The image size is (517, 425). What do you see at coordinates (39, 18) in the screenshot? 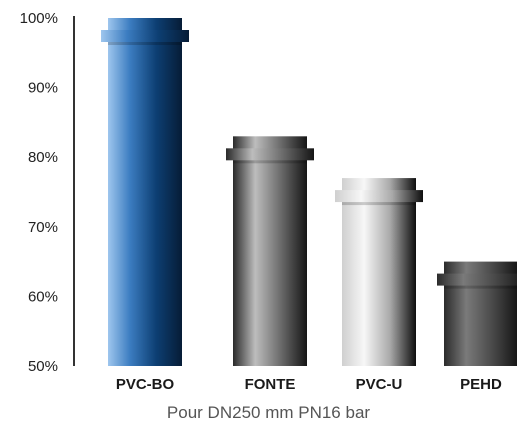
I see `y-tick-label-5: 100%` at bounding box center [39, 18].